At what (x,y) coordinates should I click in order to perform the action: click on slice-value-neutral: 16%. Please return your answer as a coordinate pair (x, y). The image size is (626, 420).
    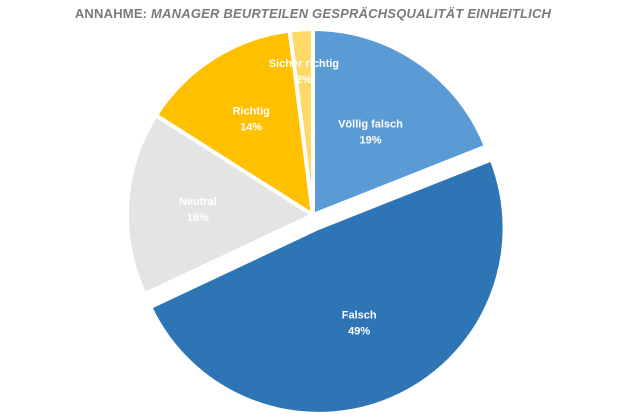
    Looking at the image, I should click on (198, 218).